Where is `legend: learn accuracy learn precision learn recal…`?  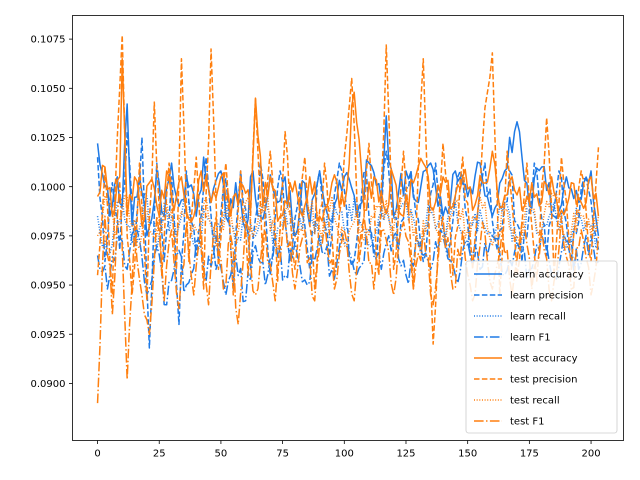 legend: learn accuracy learn precision learn recal… is located at coordinates (541, 347).